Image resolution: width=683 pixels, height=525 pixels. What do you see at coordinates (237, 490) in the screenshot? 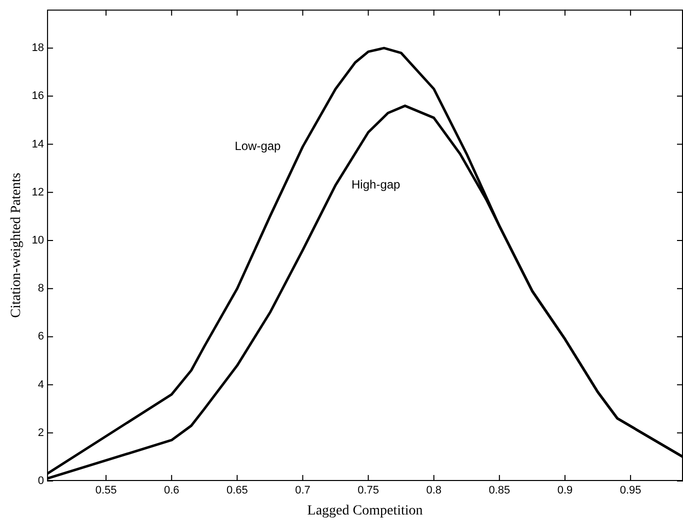
I see `x-tick-label: 0.65` at bounding box center [237, 490].